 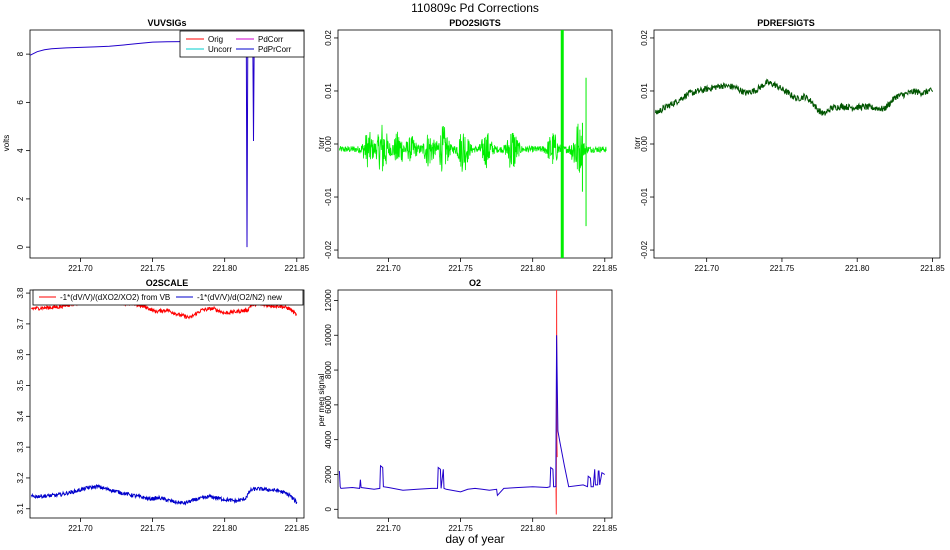 I want to click on panel-title-o2scale: O2SCALE, so click(x=167, y=283).